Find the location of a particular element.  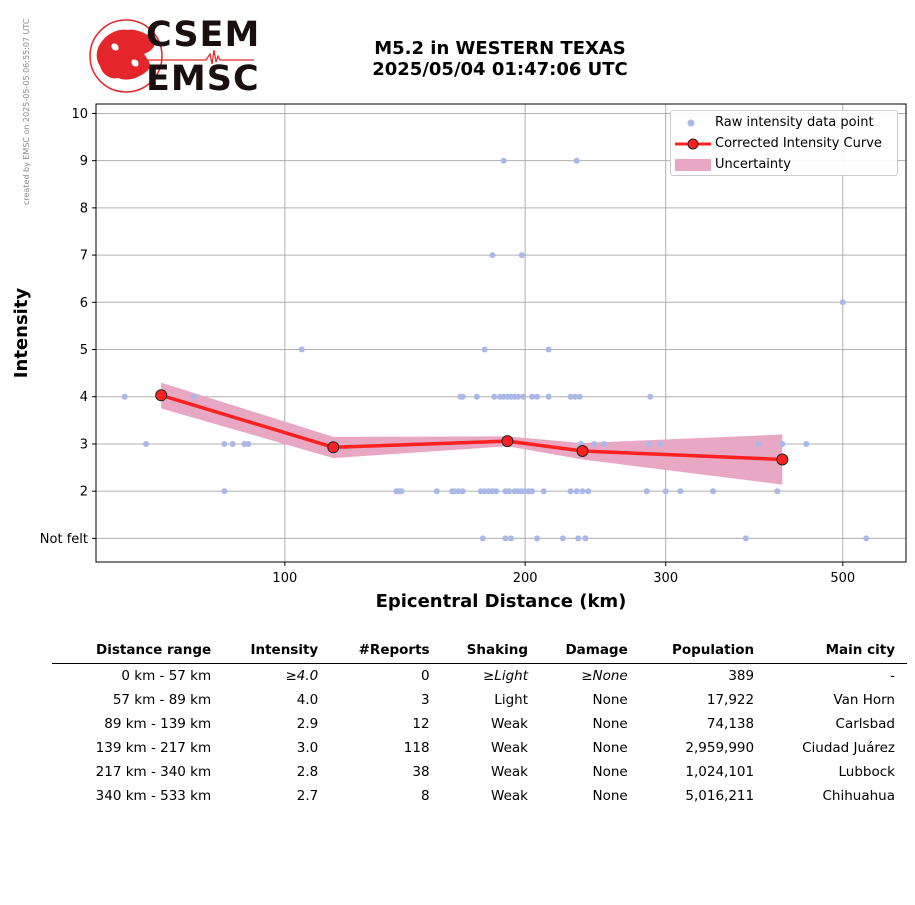

x-tick-label: 100 is located at coordinates (284, 578).